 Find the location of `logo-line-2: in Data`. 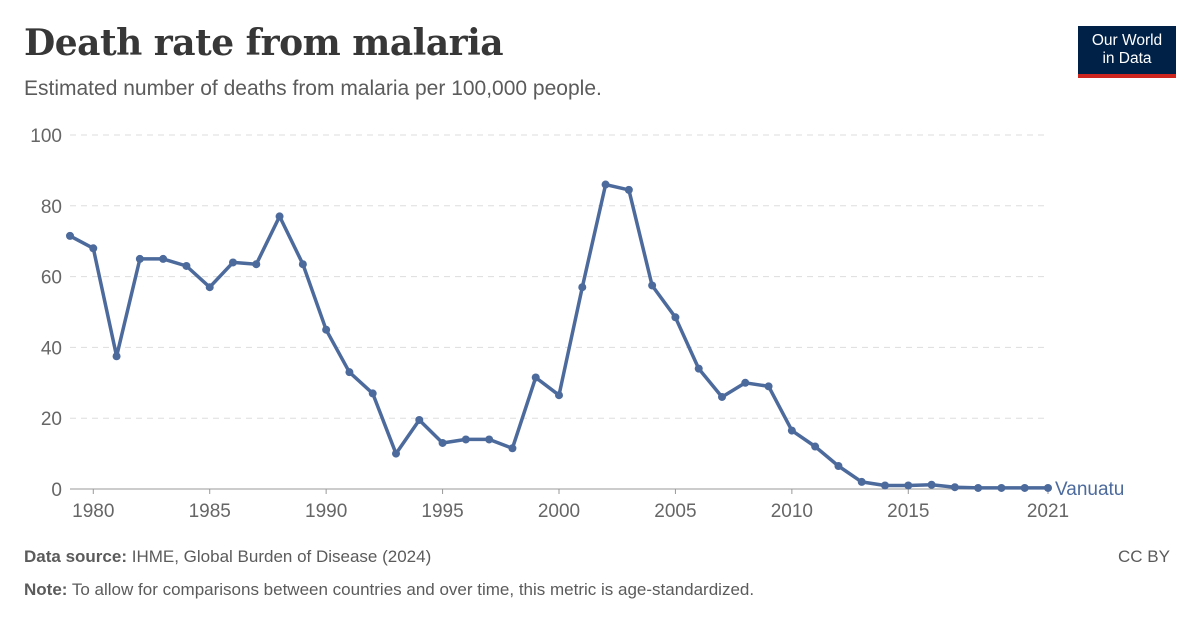

logo-line-2: in Data is located at coordinates (1127, 58).